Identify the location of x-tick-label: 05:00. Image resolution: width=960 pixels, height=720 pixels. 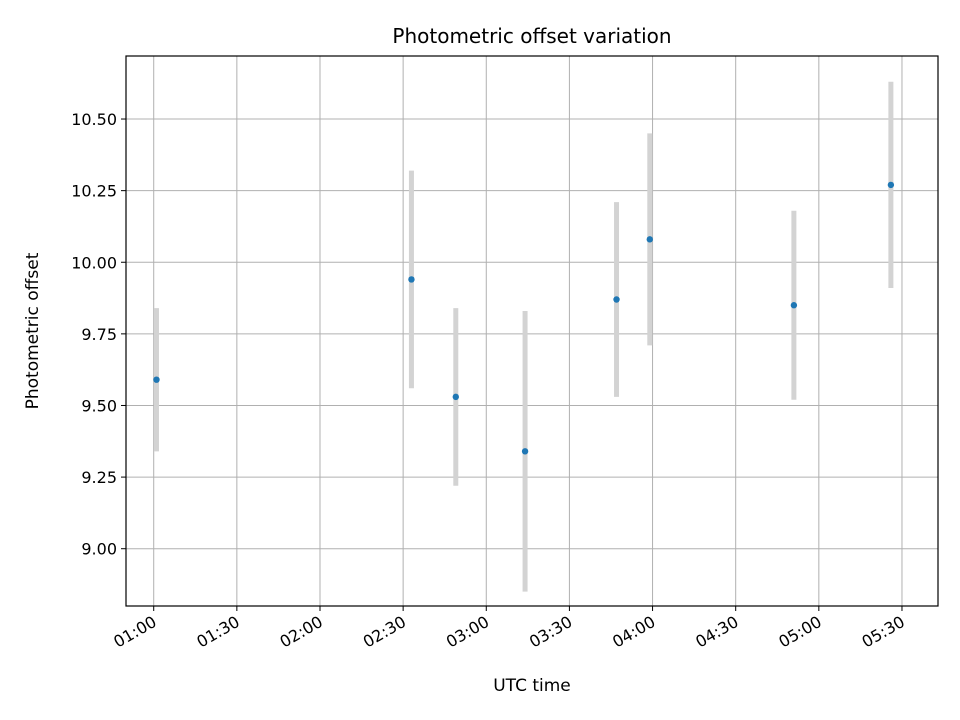
(799, 632).